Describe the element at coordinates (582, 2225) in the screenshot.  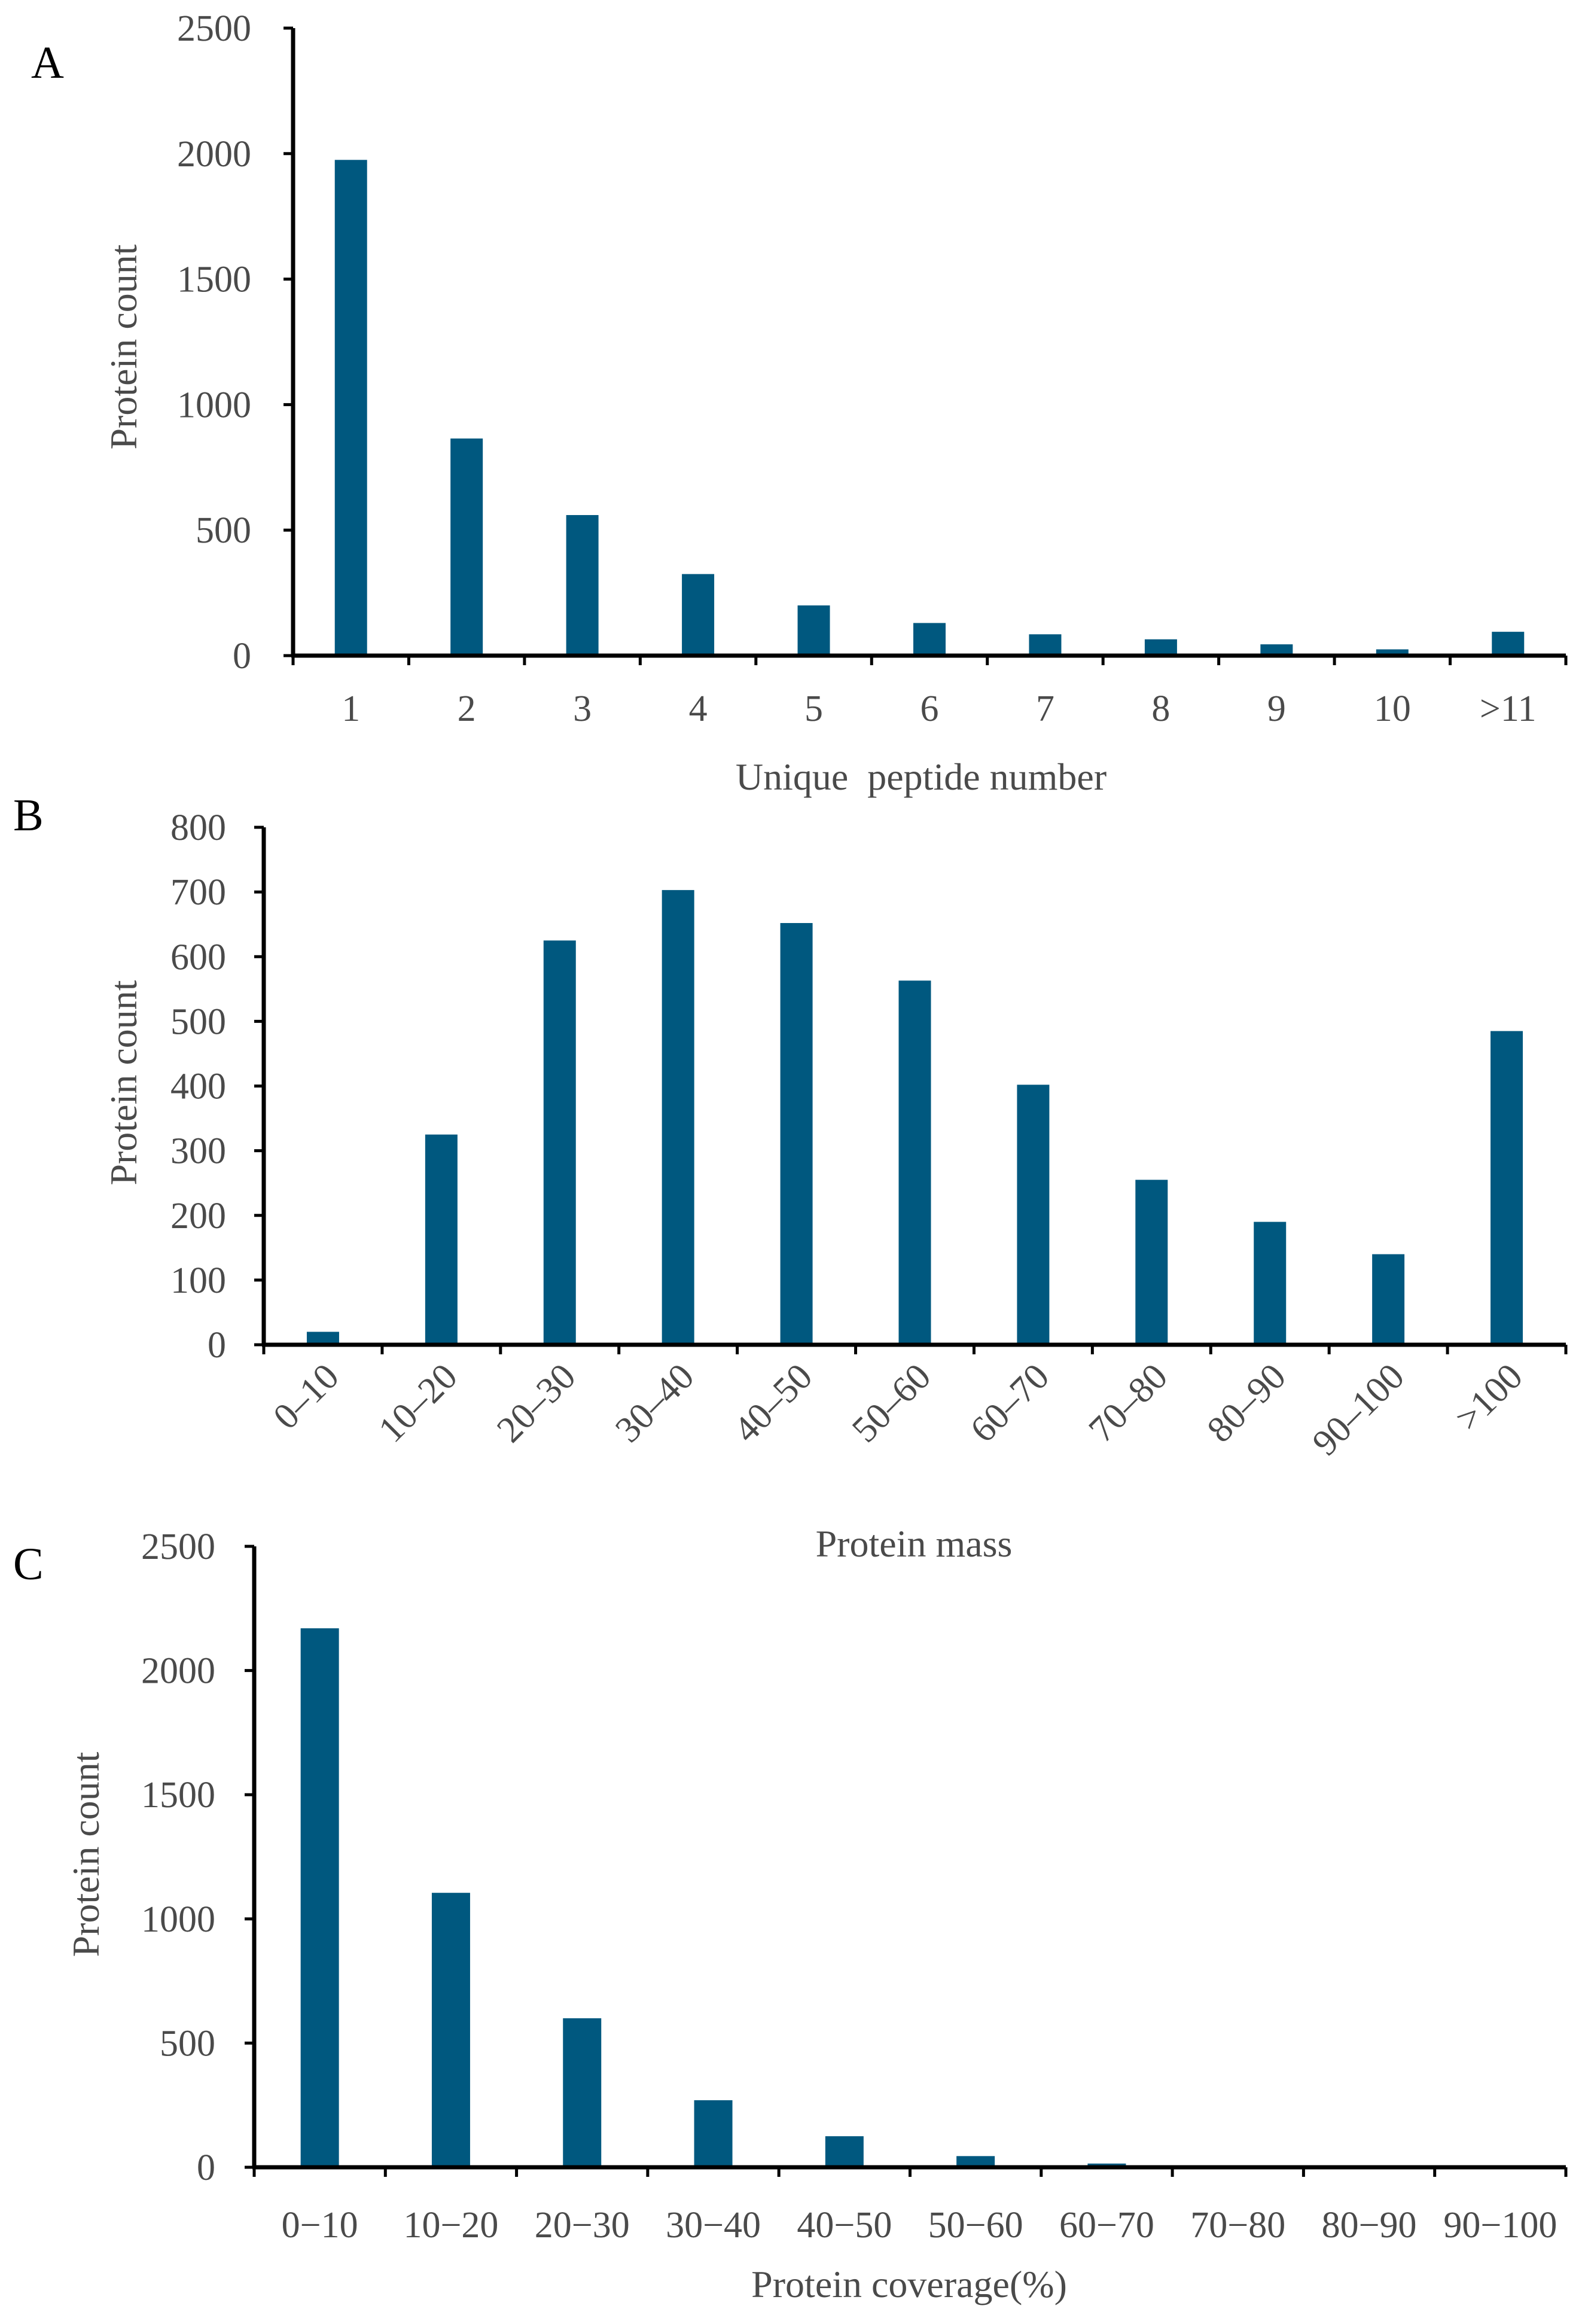
I see `x-tick-label-c: 20−30` at that location.